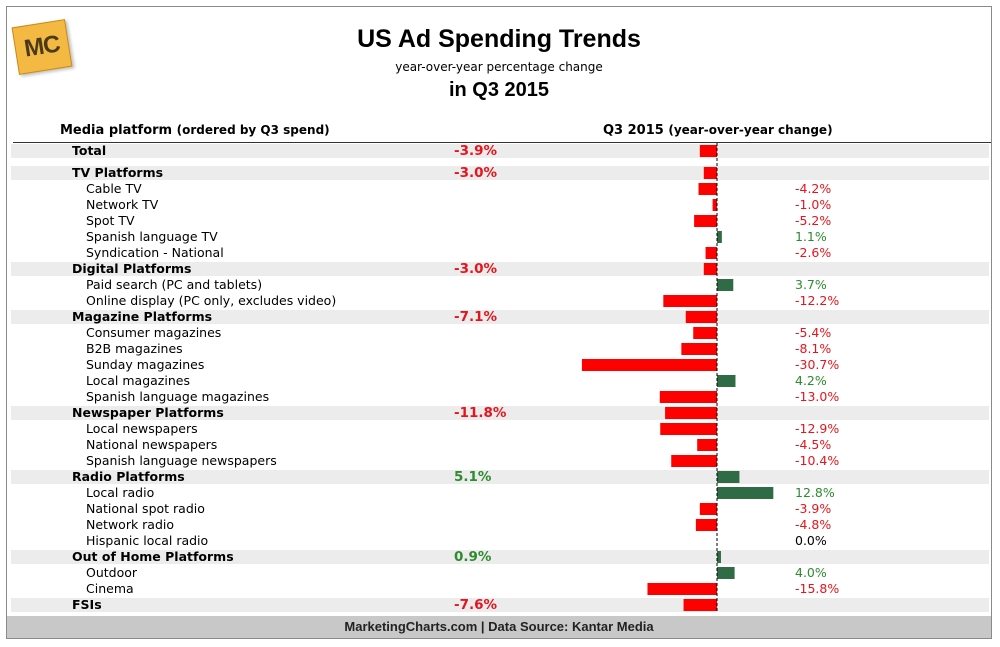 The width and height of the screenshot is (1000, 647). What do you see at coordinates (811, 284) in the screenshot?
I see `value-label-paid-search-pc-and-tablets: 3.7%` at bounding box center [811, 284].